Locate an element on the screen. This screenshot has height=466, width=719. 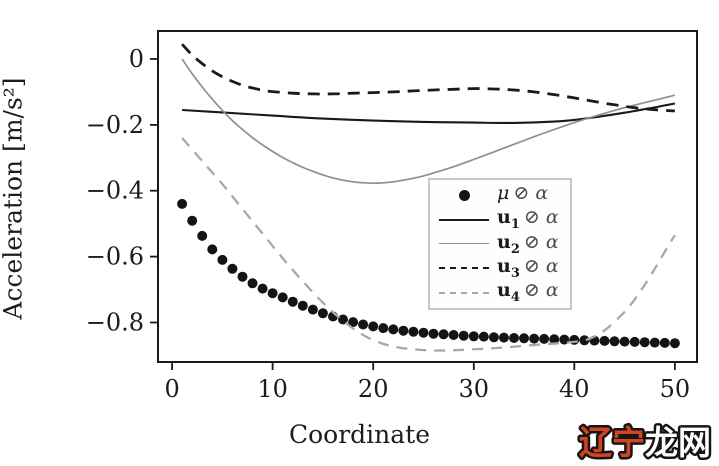
legend-entry-u4: u4 ⊘ α is located at coordinates (501, 293).